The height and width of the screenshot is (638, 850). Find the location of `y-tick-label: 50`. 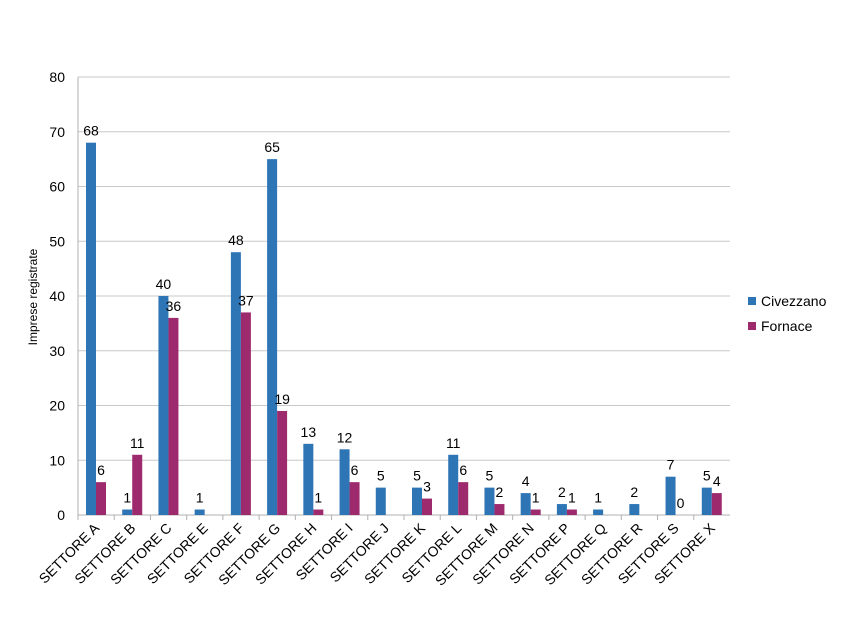

y-tick-label: 50 is located at coordinates (57, 241).